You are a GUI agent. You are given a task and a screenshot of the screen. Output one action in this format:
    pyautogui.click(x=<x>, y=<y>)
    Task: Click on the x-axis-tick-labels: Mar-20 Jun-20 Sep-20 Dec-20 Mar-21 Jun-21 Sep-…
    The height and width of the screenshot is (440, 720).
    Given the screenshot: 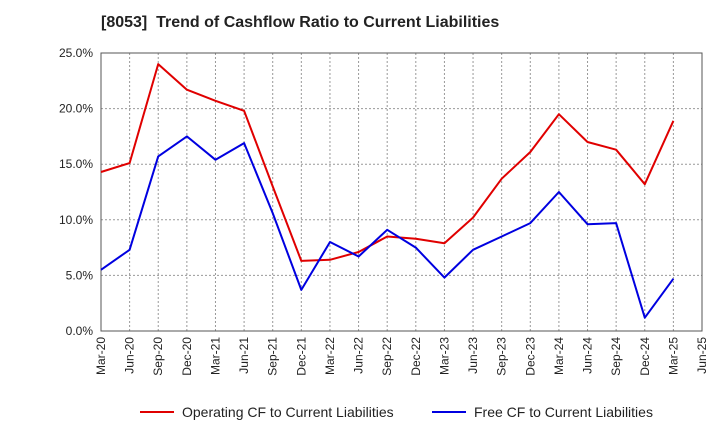 What is the action you would take?
    pyautogui.click(x=401, y=356)
    